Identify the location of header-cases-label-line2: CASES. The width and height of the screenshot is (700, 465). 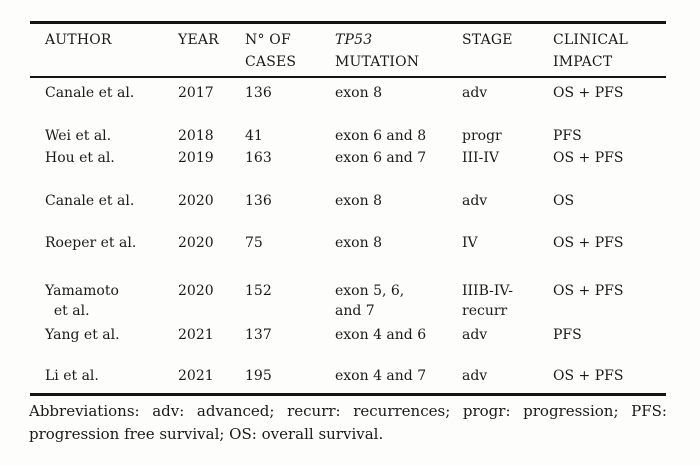
(271, 62).